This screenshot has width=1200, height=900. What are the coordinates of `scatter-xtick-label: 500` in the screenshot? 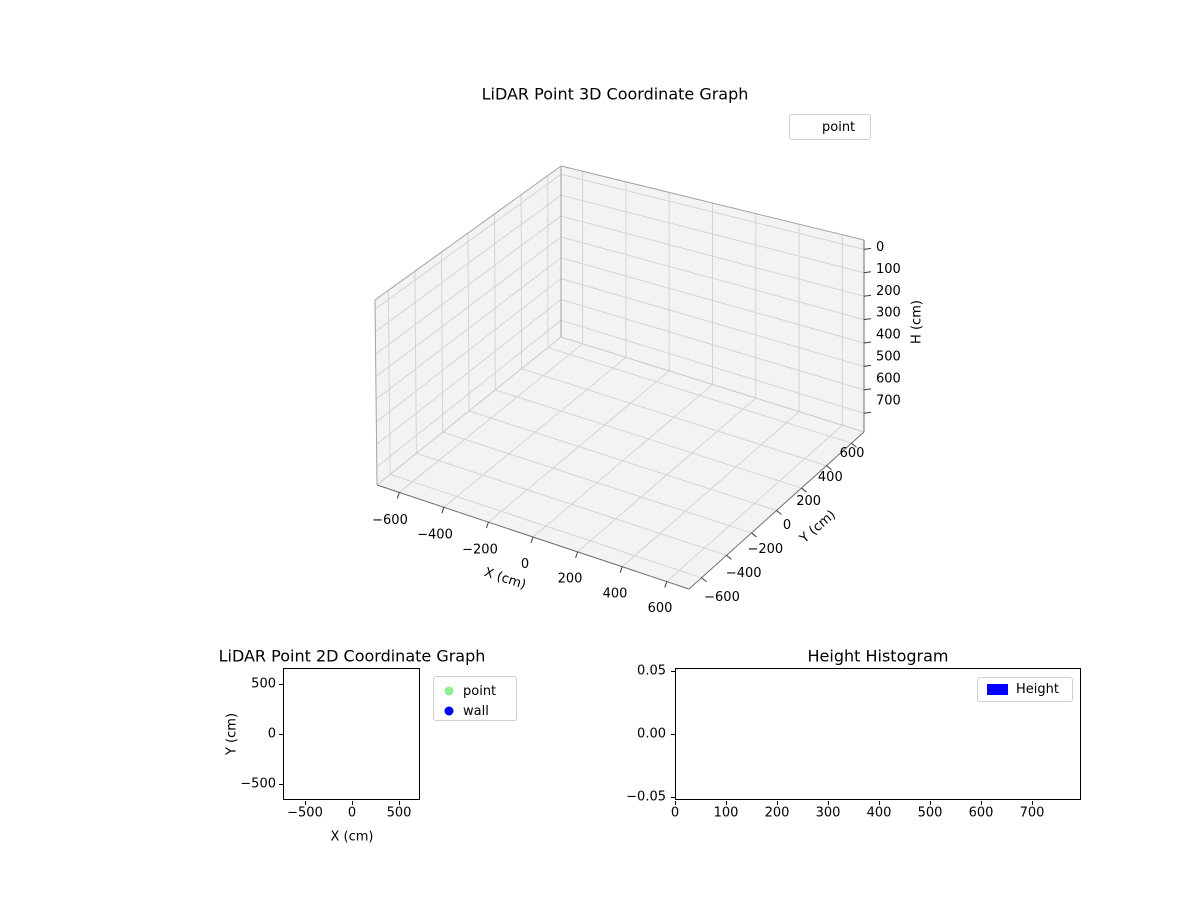 It's located at (399, 813).